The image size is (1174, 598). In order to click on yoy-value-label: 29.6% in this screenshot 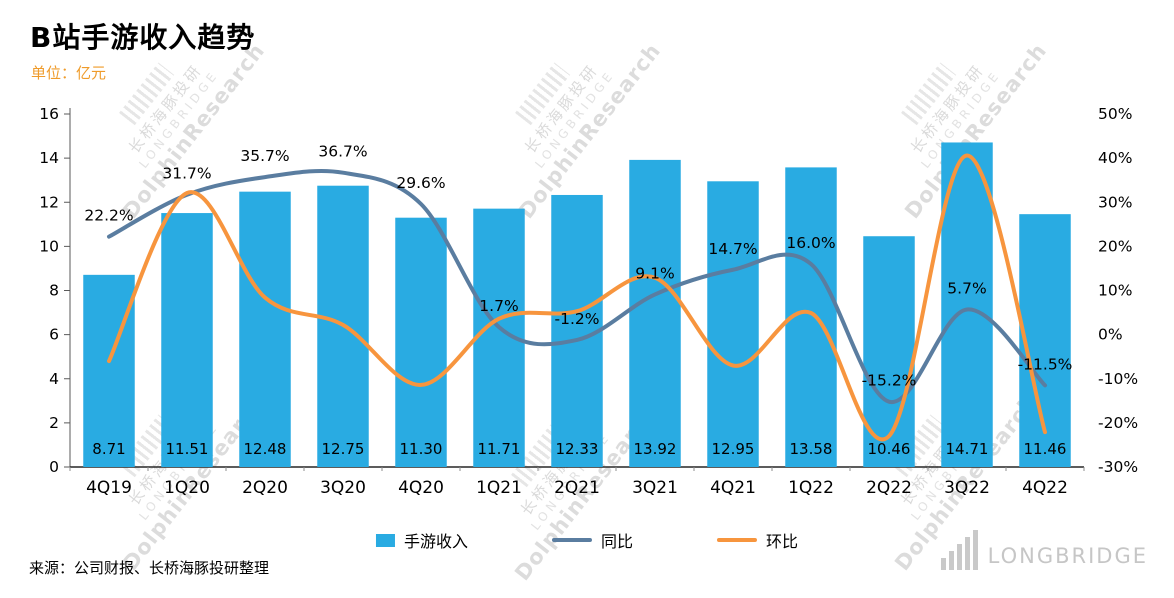, I will do `click(420, 183)`.